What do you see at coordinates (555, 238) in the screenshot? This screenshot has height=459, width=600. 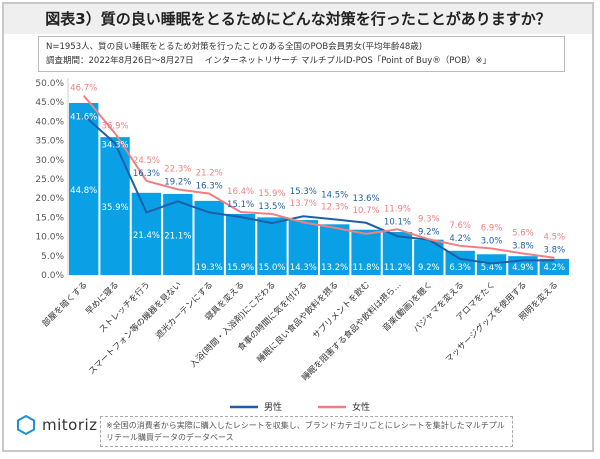 I see `female-value-label: 4.5%` at bounding box center [555, 238].